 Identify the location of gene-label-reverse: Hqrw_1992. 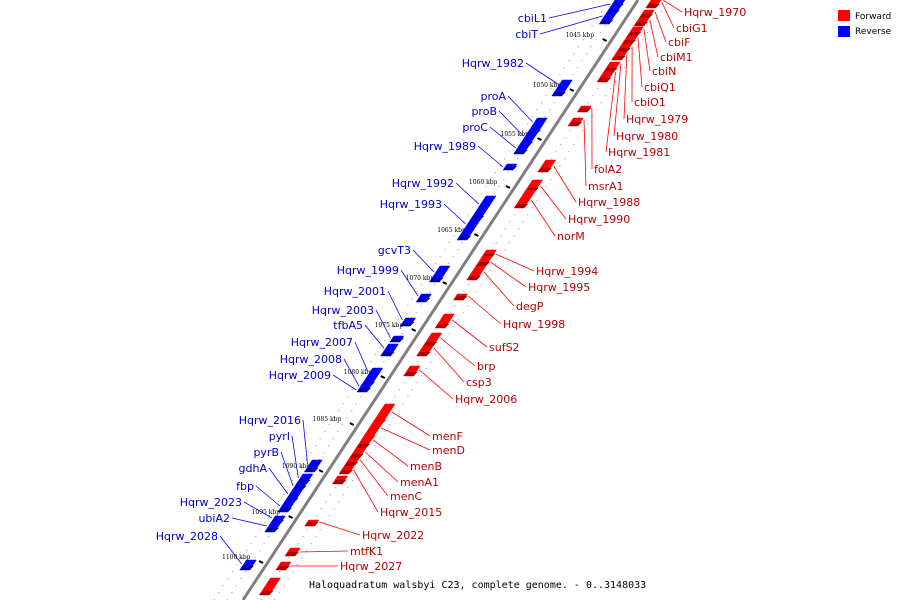
(423, 183).